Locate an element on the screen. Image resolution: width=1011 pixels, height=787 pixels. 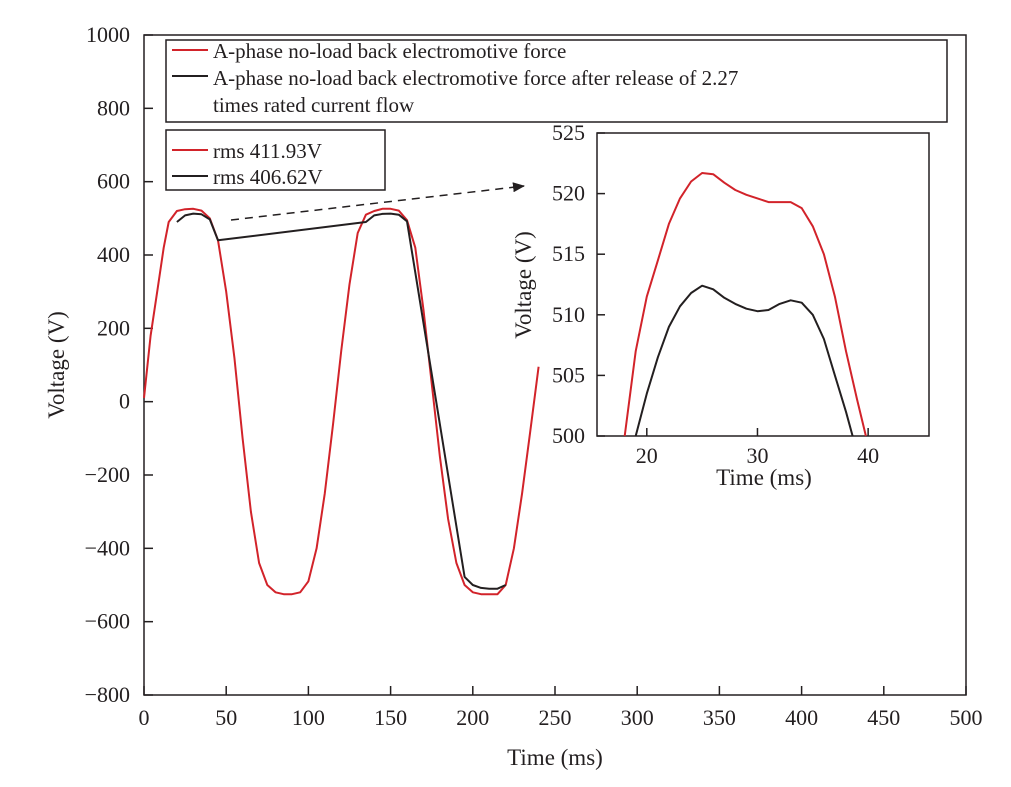
main-x-tick-label-6: 300 is located at coordinates (637, 717).